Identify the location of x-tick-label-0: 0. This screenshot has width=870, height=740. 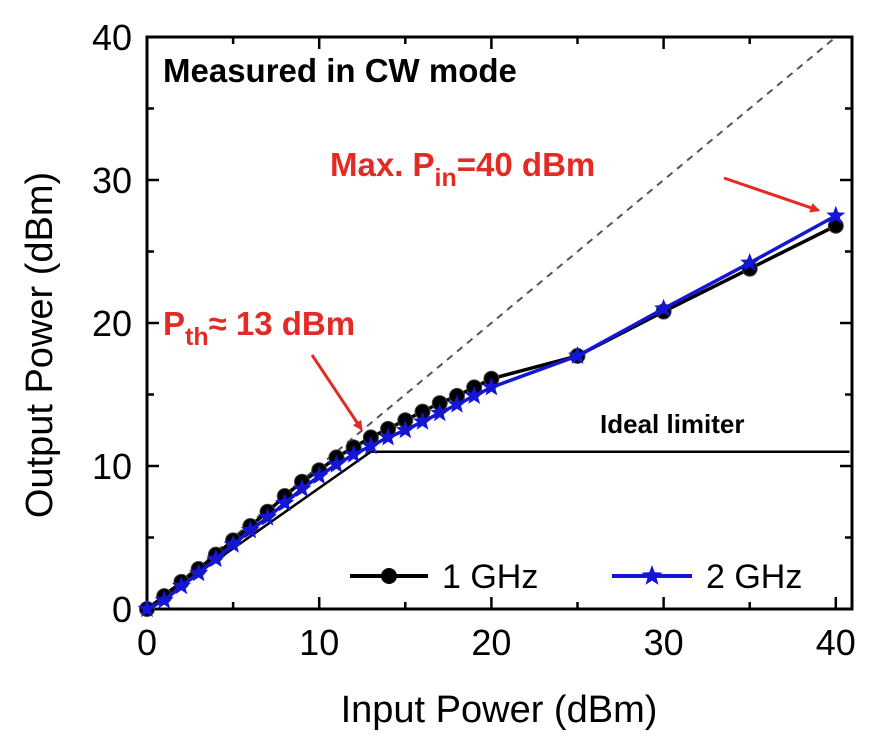
(147, 642).